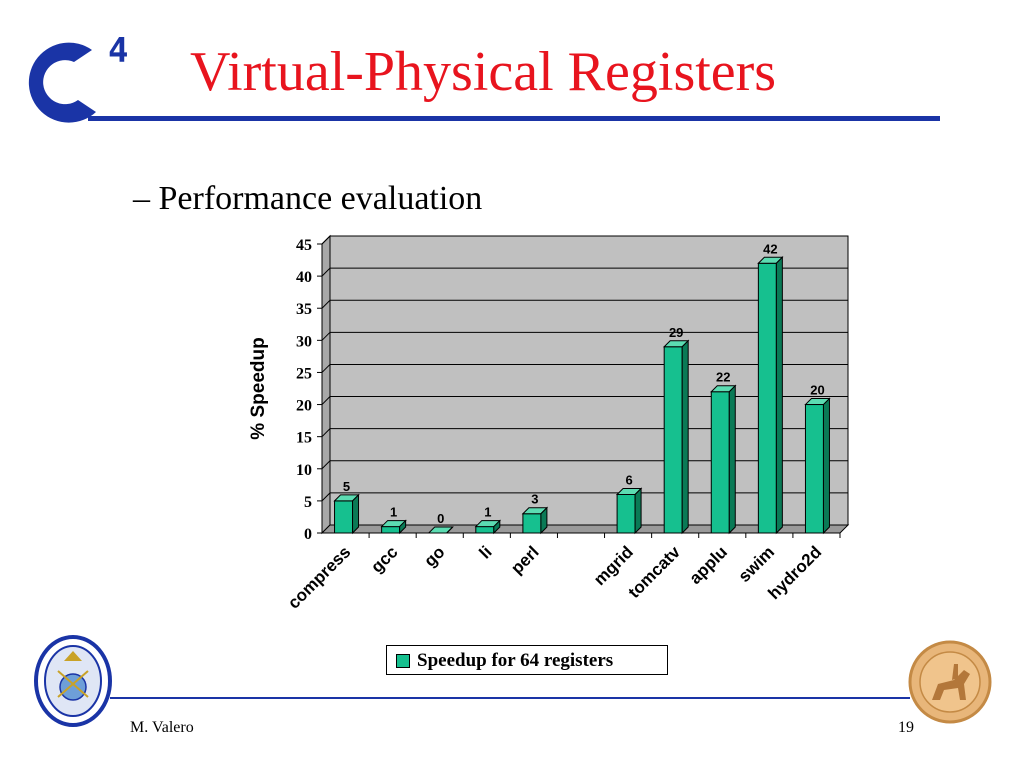 This screenshot has height=768, width=1024. I want to click on data-label: 29, so click(676, 332).